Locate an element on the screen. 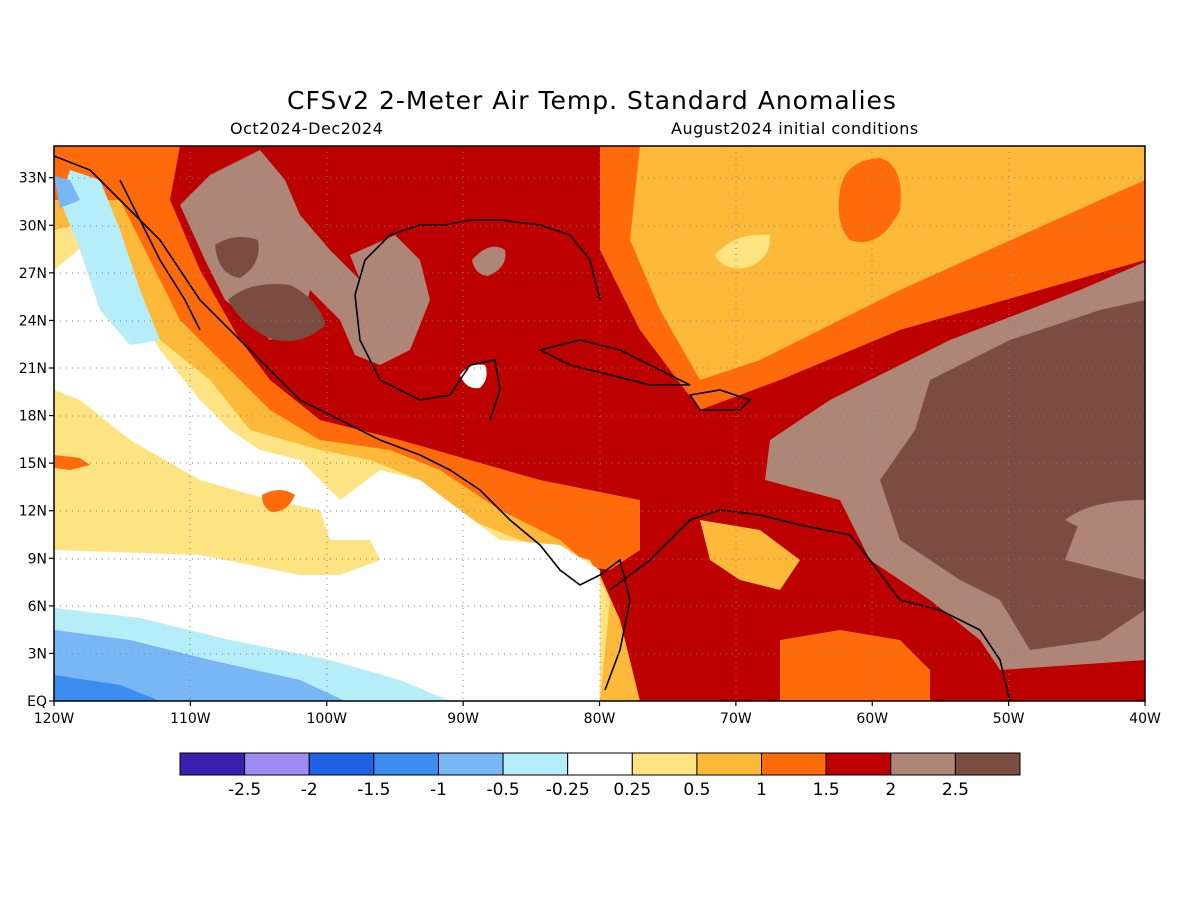 The image size is (1200, 900). lat-tick-label: 30N is located at coordinates (33, 226).